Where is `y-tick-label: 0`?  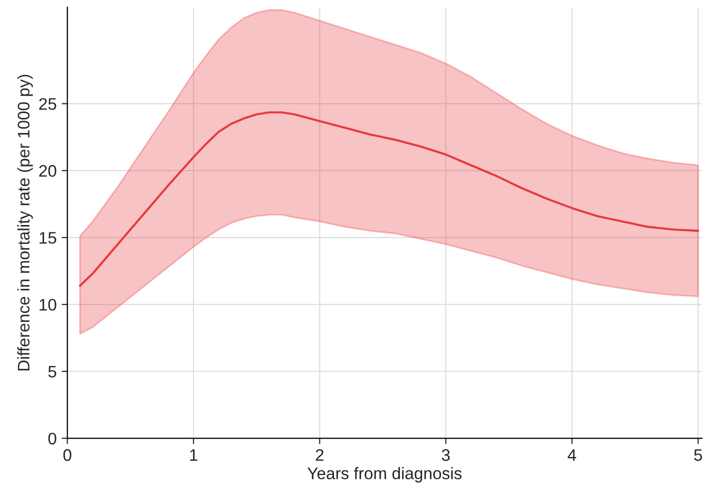
y-tick-label: 0 is located at coordinates (52, 438).